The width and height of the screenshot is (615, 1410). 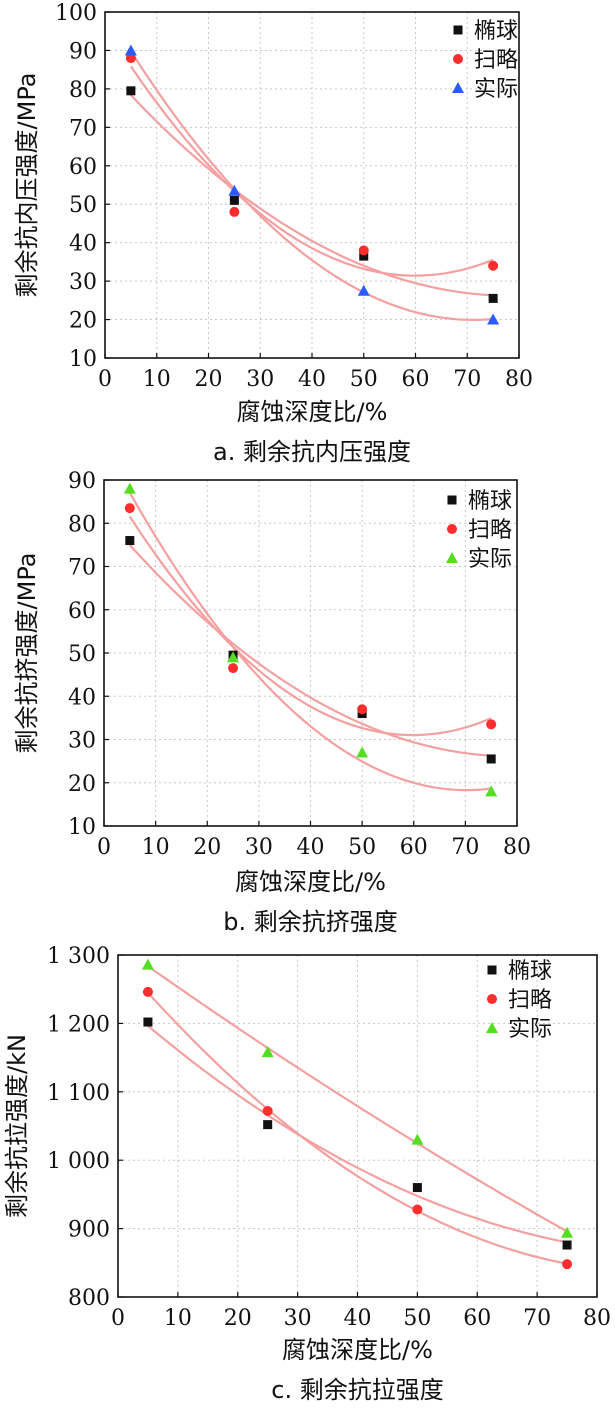 What do you see at coordinates (358, 1318) in the screenshot?
I see `x-tick-label: 40` at bounding box center [358, 1318].